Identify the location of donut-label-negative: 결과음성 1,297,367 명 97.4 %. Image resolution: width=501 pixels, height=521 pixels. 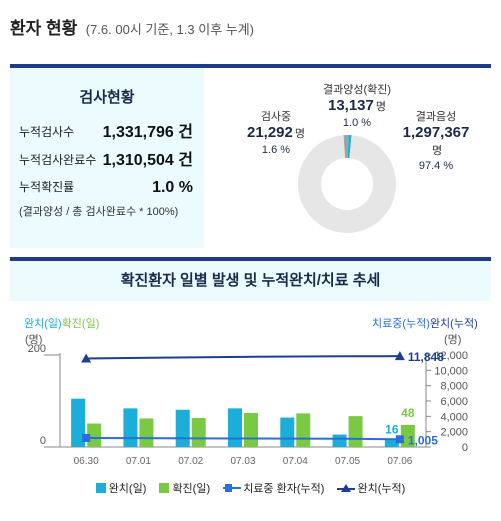
(436, 140).